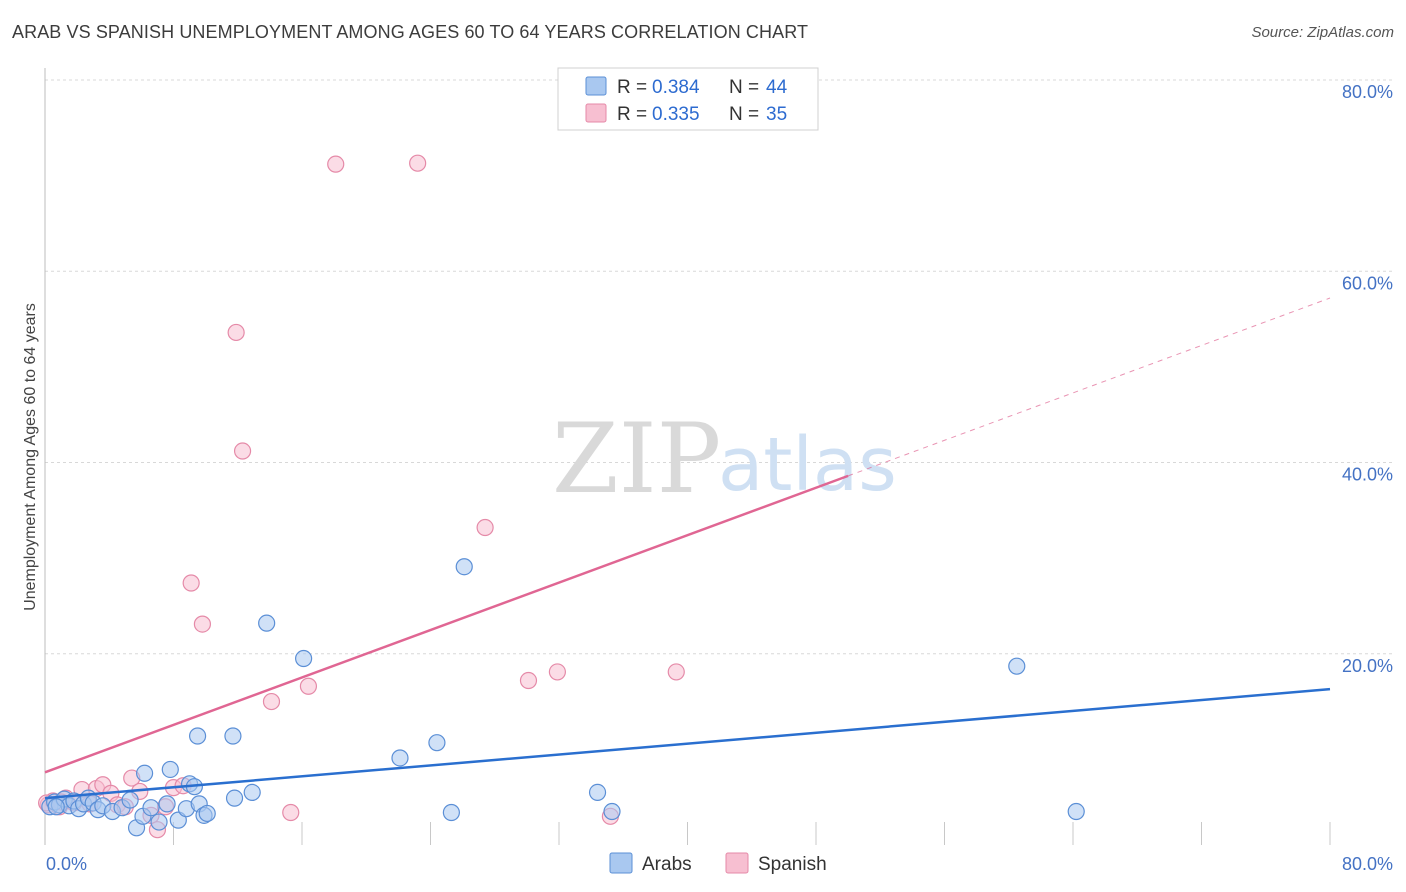 Image resolution: width=1406 pixels, height=892 pixels. What do you see at coordinates (1367, 92) in the screenshot?
I see `y-tick-label: 80.0%` at bounding box center [1367, 92].